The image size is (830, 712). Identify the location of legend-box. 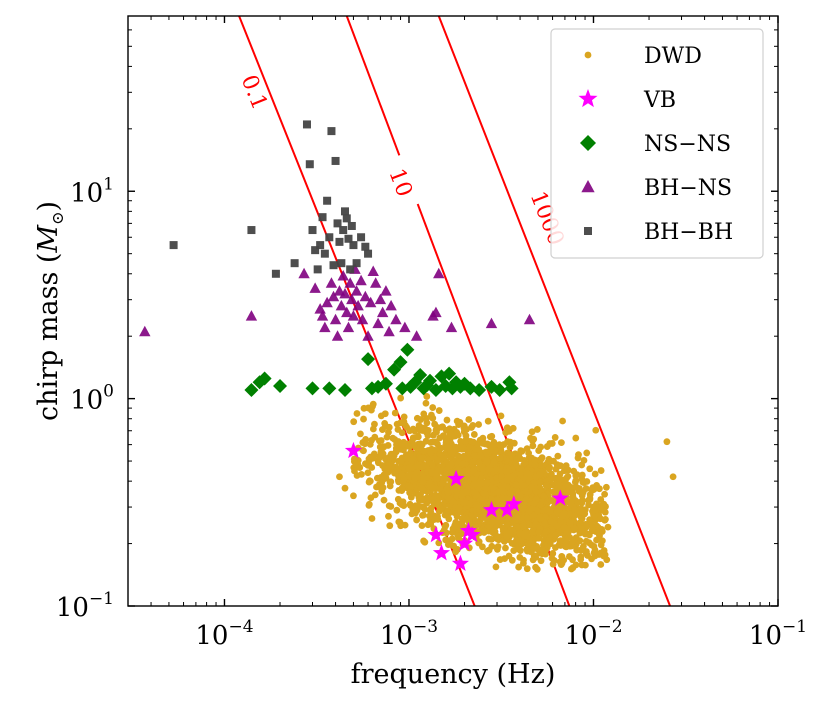
(657, 143).